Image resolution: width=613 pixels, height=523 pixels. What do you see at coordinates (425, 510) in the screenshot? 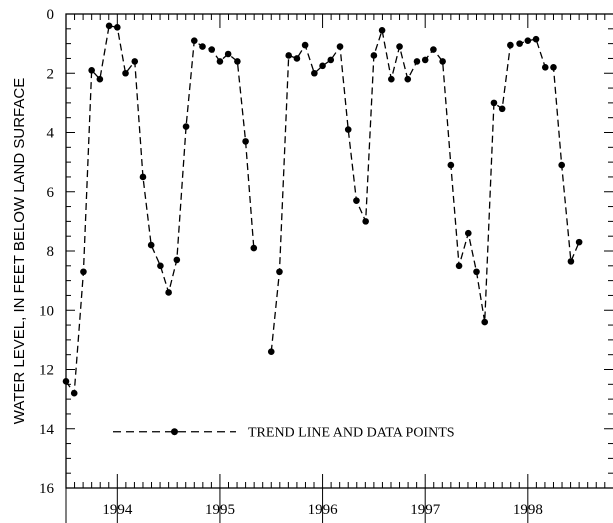
I see `x-year-label: 1997` at bounding box center [425, 510].